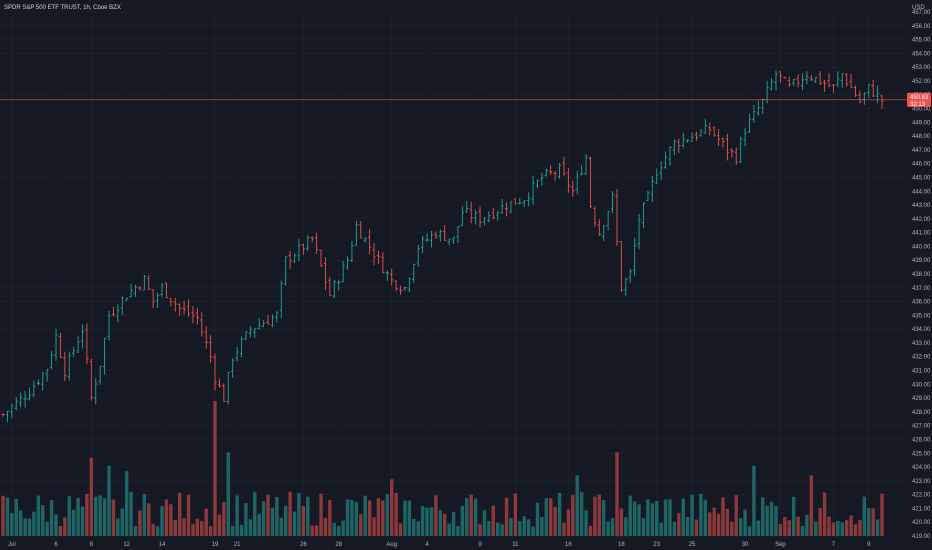 The height and width of the screenshot is (550, 932). Describe the element at coordinates (921, 192) in the screenshot. I see `y-tick-label: 444.00` at that location.